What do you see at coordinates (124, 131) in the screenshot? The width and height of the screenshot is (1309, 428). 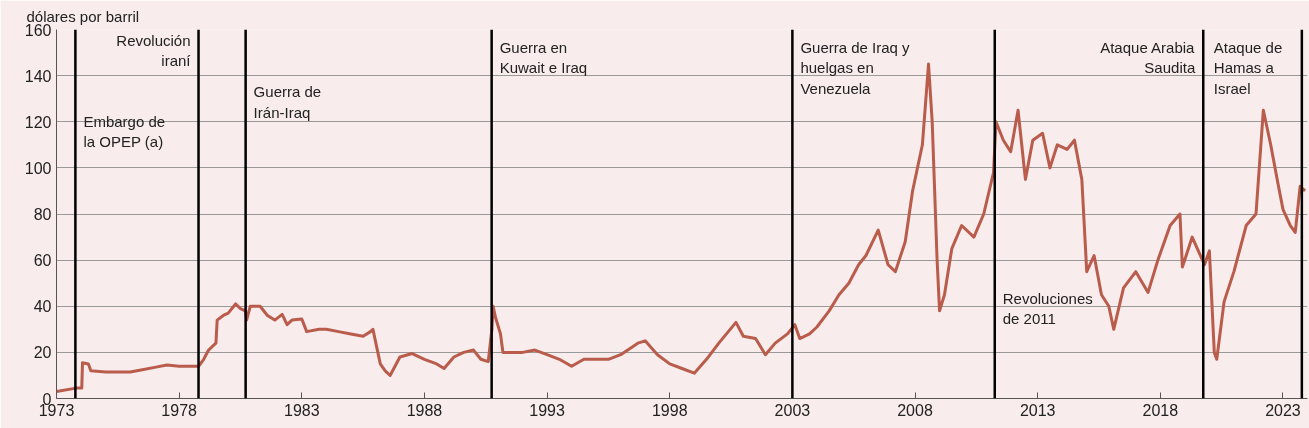 I see `ref-line-label: Embargo de la OPEP (a)` at bounding box center [124, 131].